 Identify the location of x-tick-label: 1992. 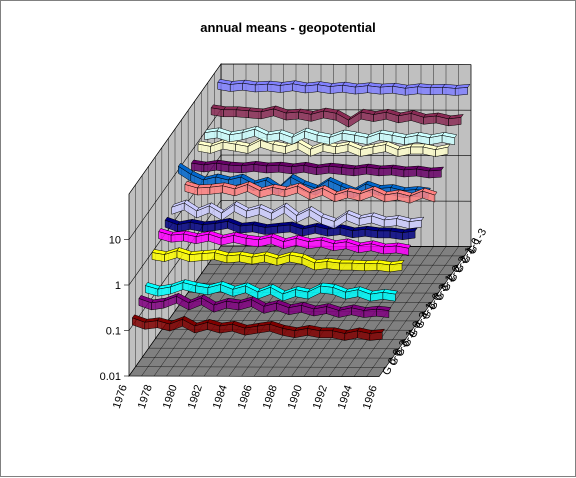
(320, 397).